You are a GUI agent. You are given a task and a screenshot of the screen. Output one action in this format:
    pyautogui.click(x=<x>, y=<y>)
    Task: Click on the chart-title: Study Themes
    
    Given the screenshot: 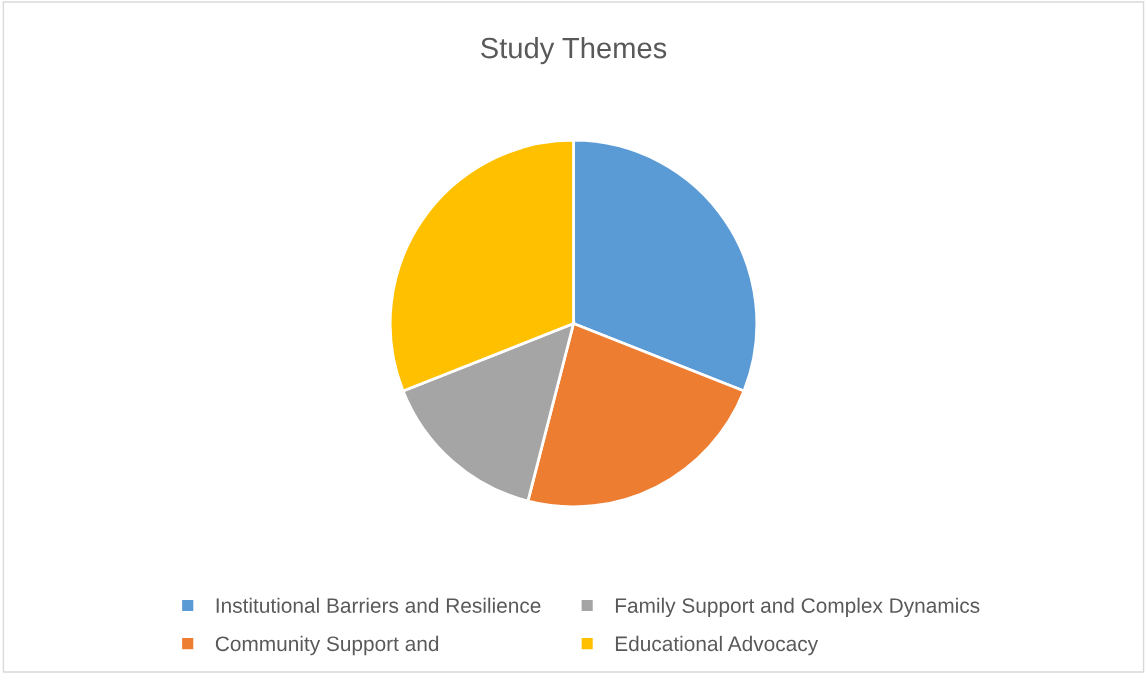 What is the action you would take?
    pyautogui.click(x=574, y=50)
    